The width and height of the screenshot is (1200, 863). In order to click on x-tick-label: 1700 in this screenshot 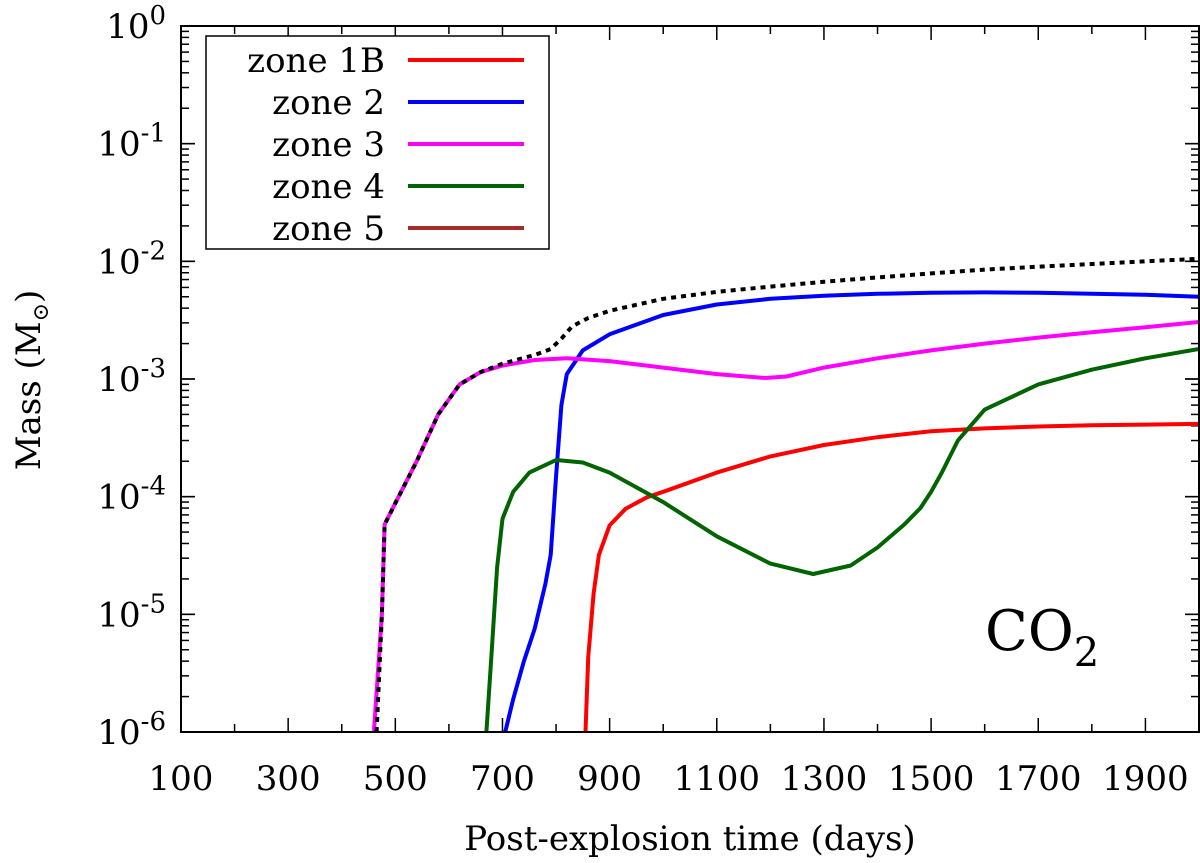, I will do `click(1038, 779)`.